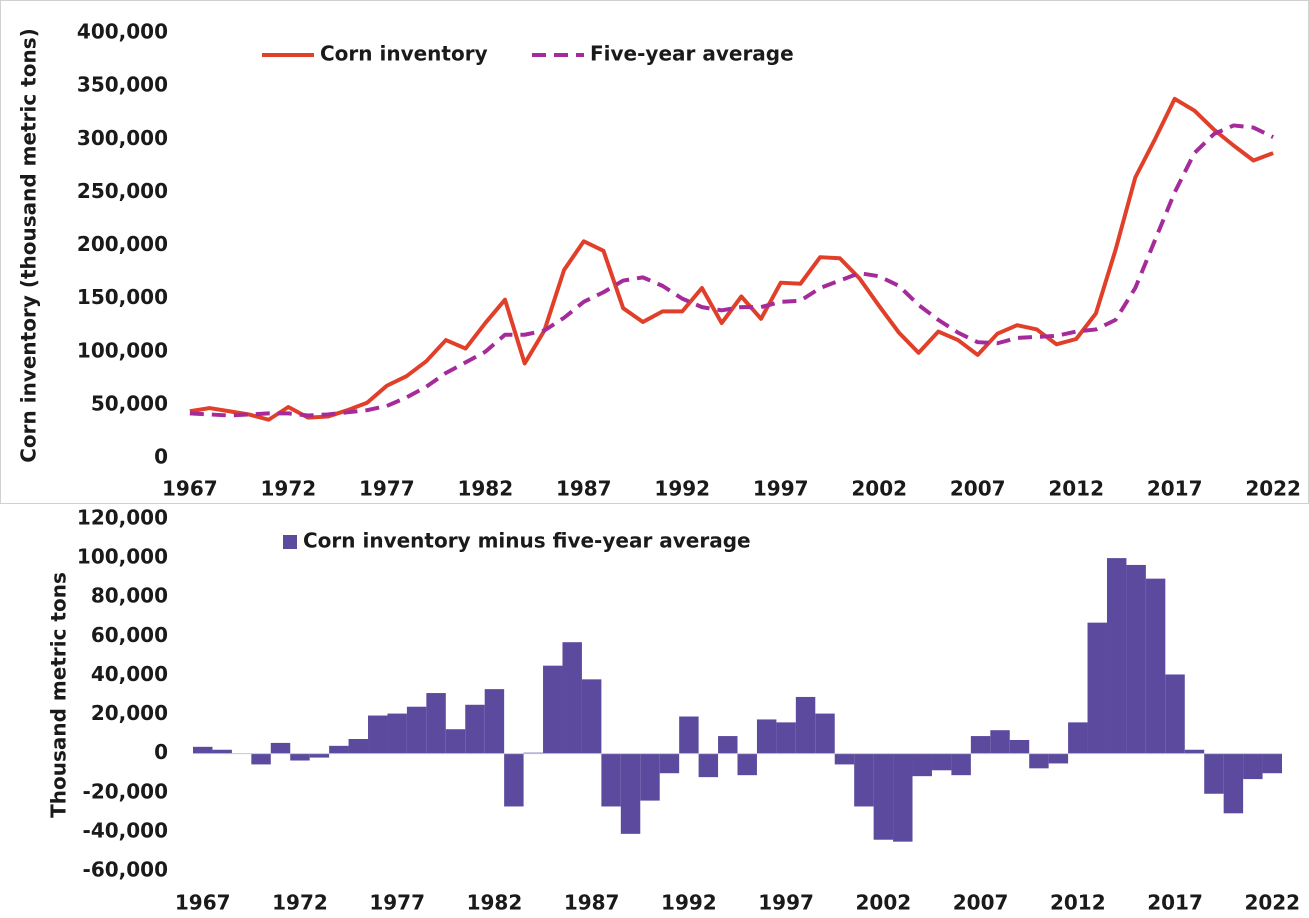 This screenshot has width=1309, height=918. I want to click on y-tick-label: 350,000, so click(122, 85).